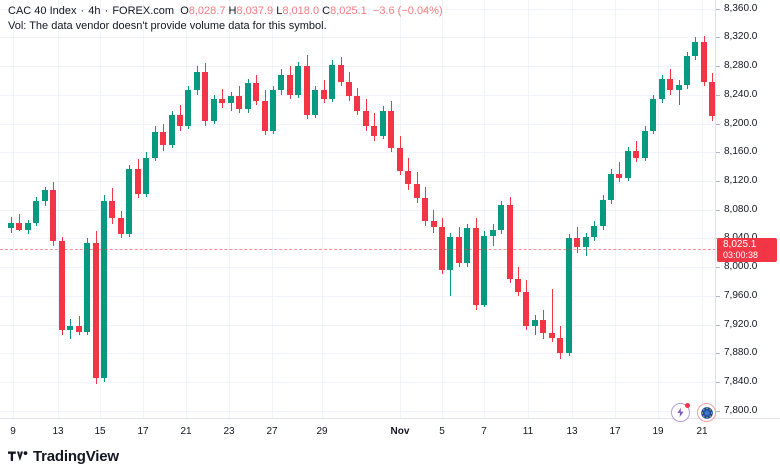 The image size is (780, 470). What do you see at coordinates (741, 180) in the screenshot?
I see `price-tick-label: 8,120.0` at bounding box center [741, 180].